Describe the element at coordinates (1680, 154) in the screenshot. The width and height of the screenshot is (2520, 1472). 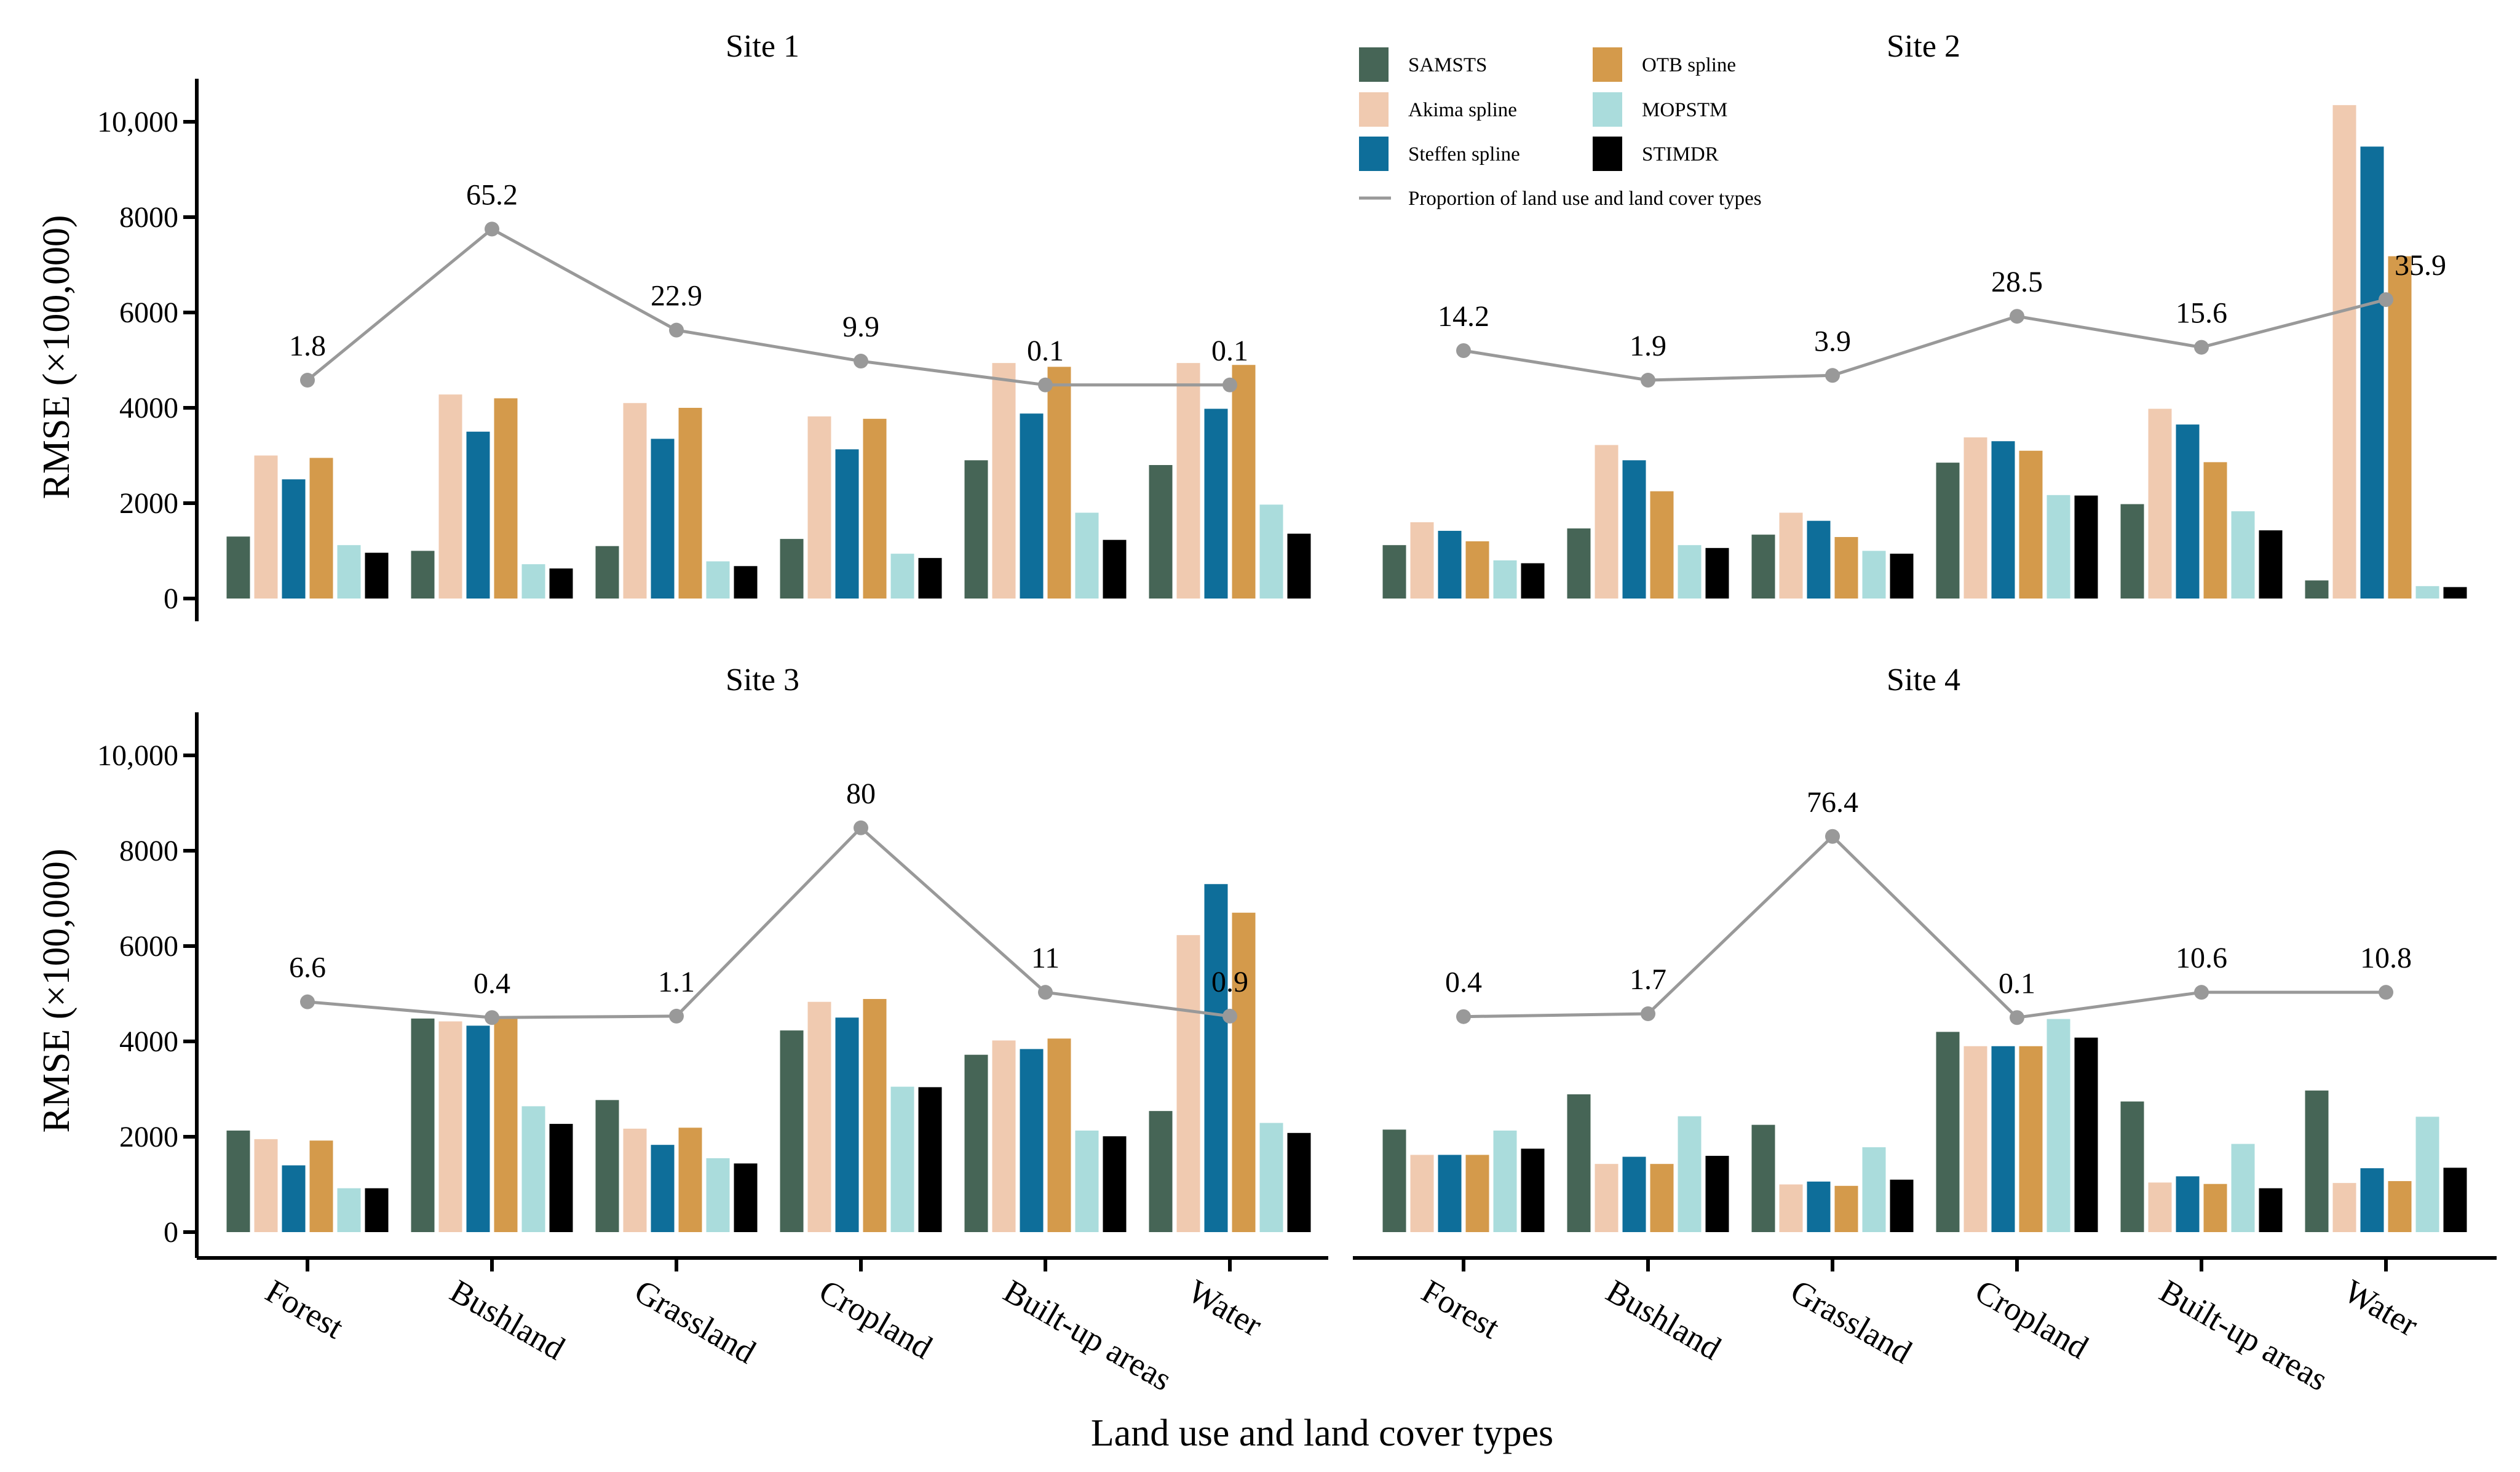
I see `legend-label: STIMDR` at that location.